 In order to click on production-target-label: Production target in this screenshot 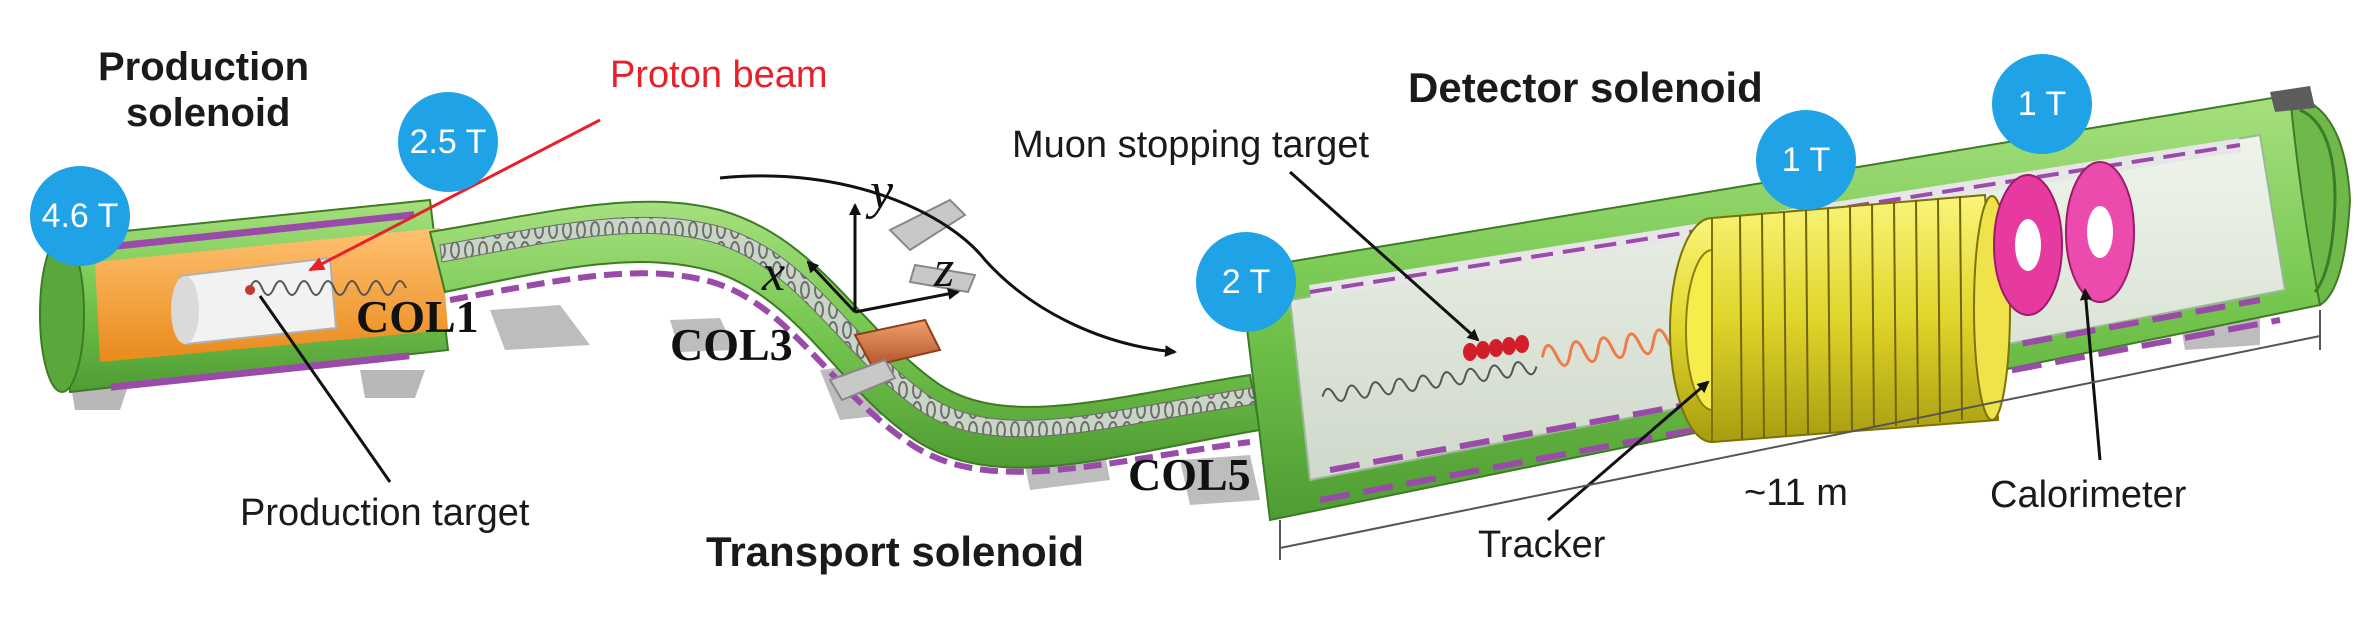, I will do `click(385, 513)`.